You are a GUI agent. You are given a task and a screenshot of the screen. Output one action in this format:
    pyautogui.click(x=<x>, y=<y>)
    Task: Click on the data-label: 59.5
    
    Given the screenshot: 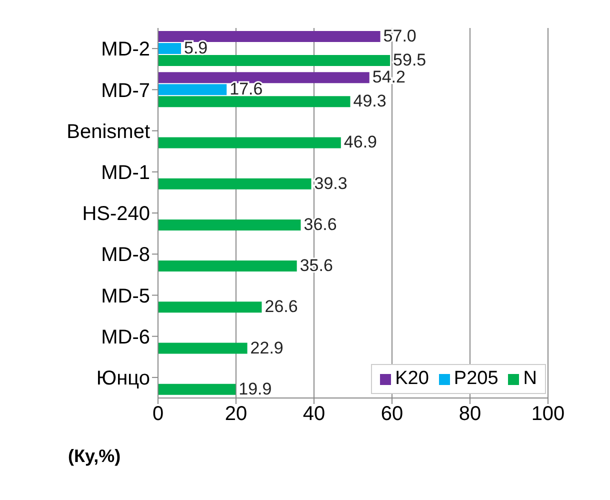 What is the action you would take?
    pyautogui.click(x=409, y=60)
    